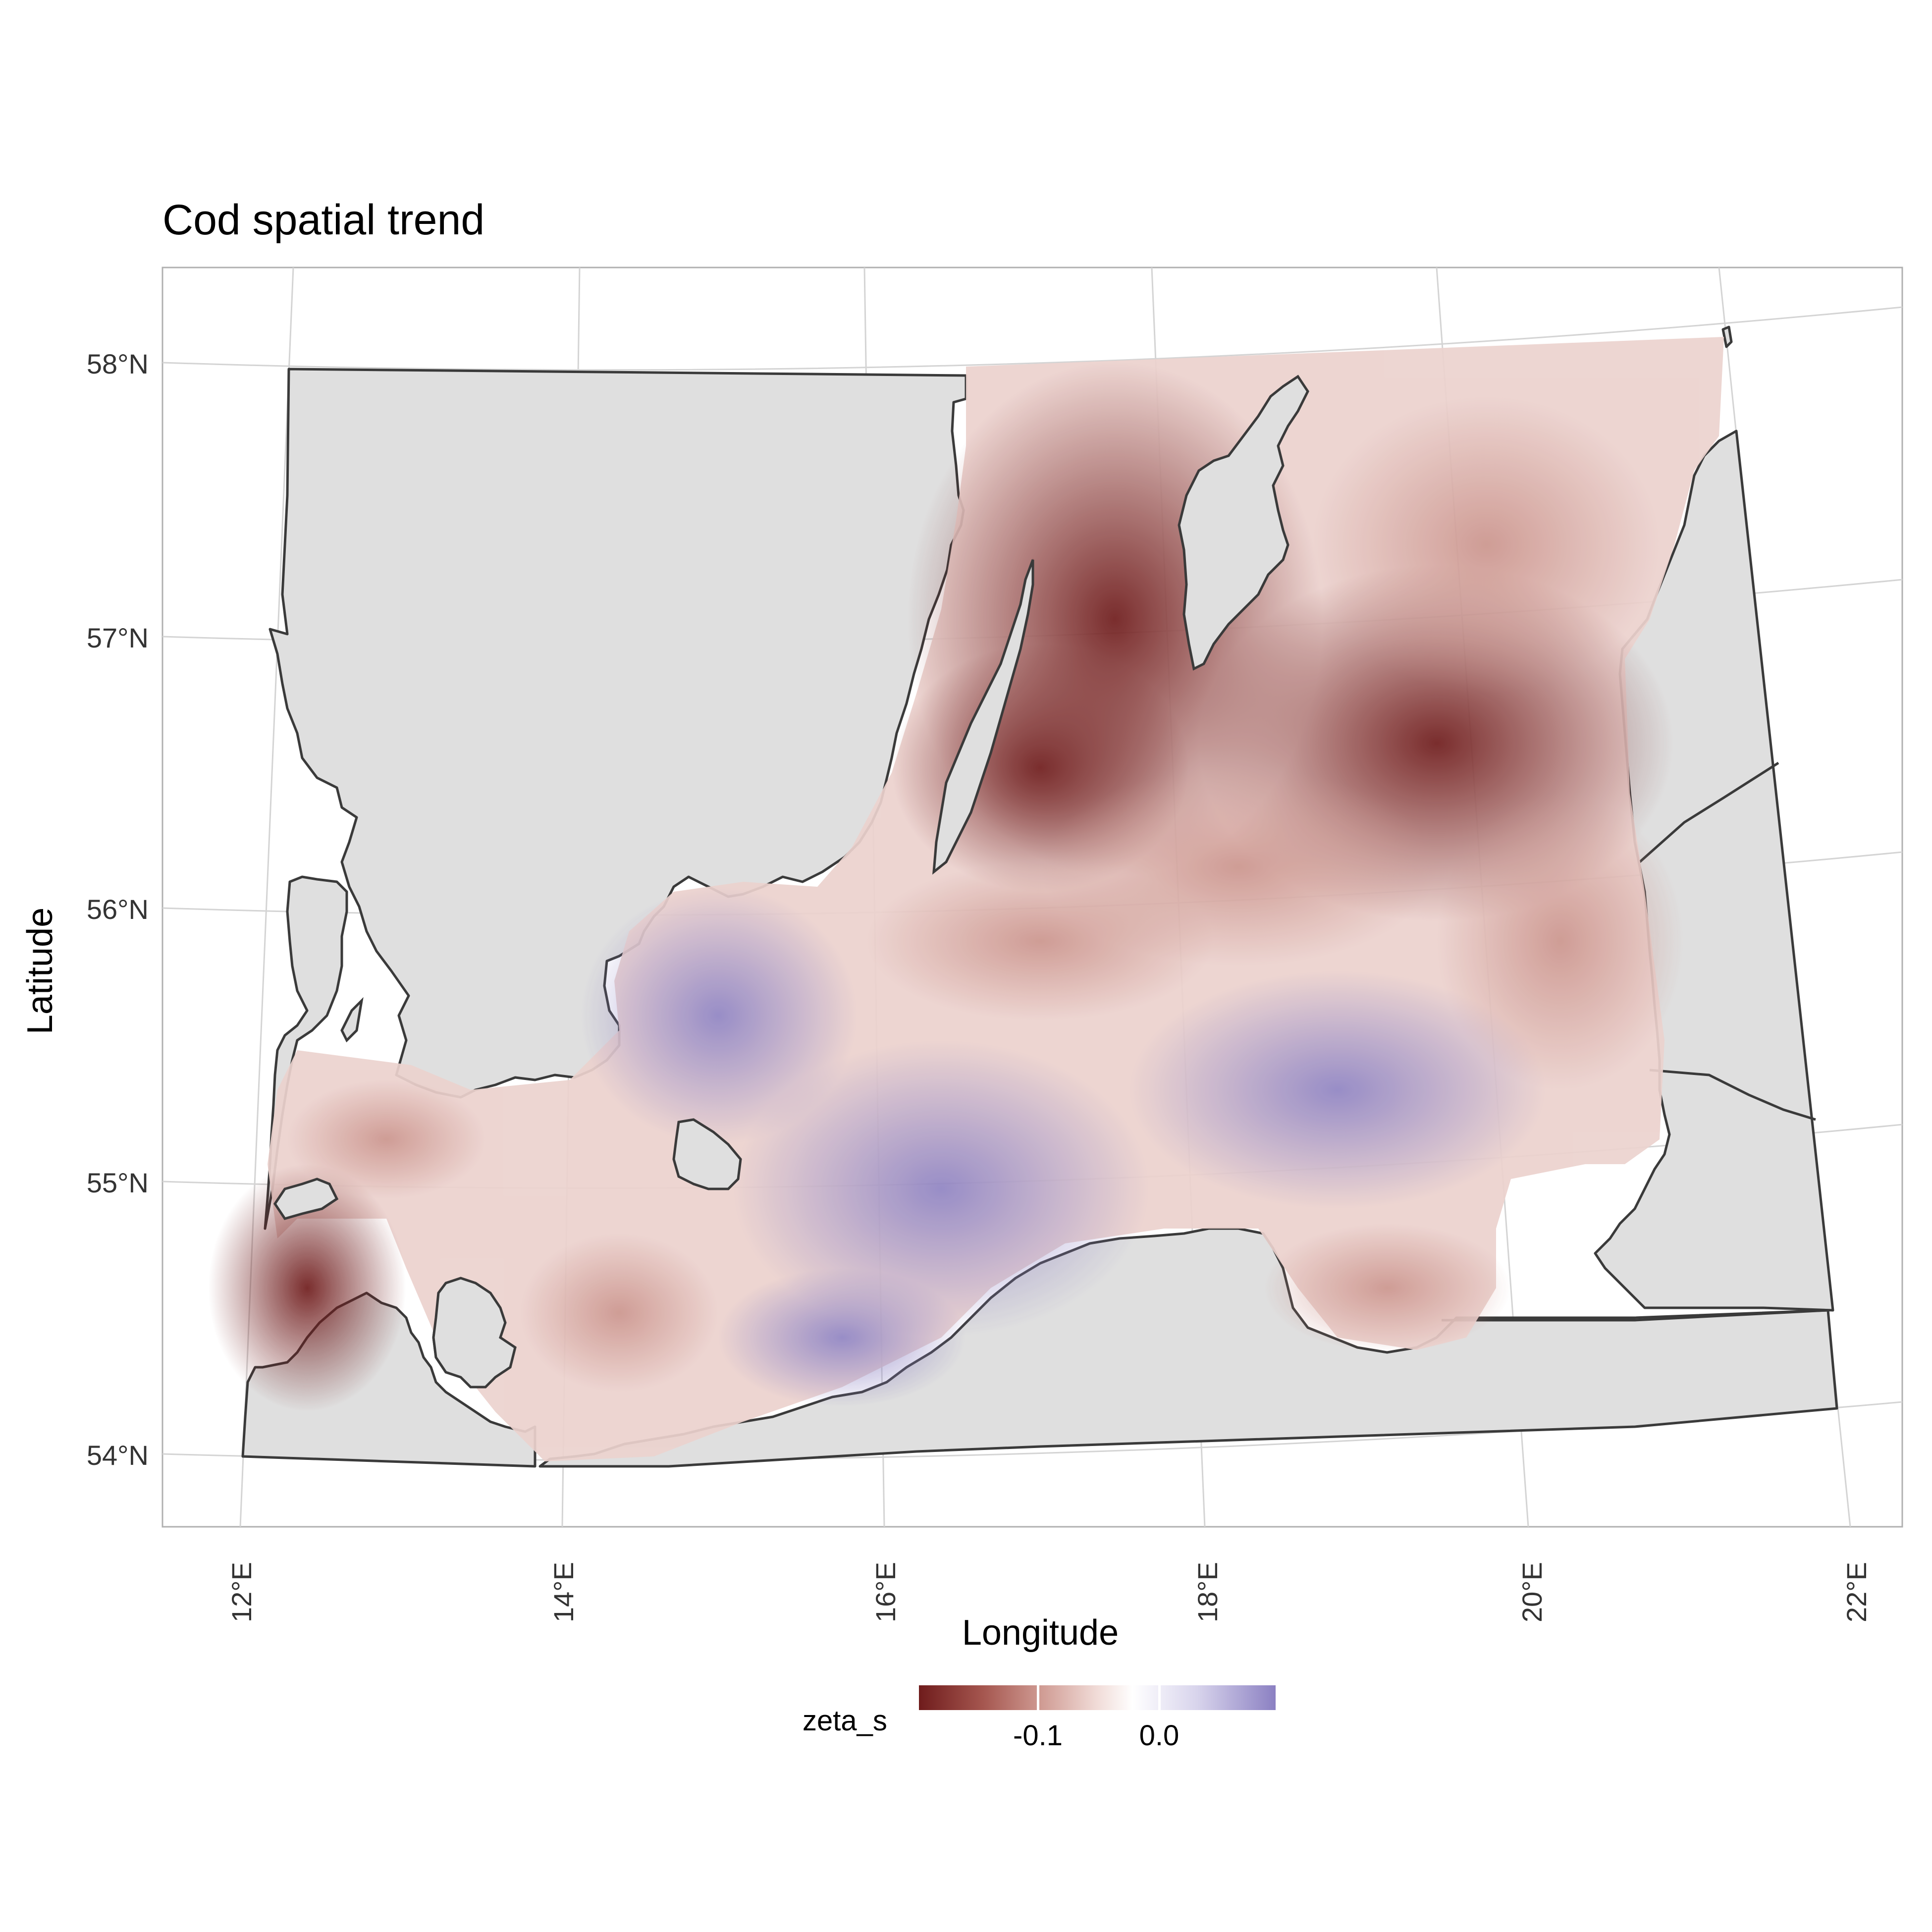  What do you see at coordinates (1159, 1735) in the screenshot?
I see `legend-label-zero: 0.0` at bounding box center [1159, 1735].